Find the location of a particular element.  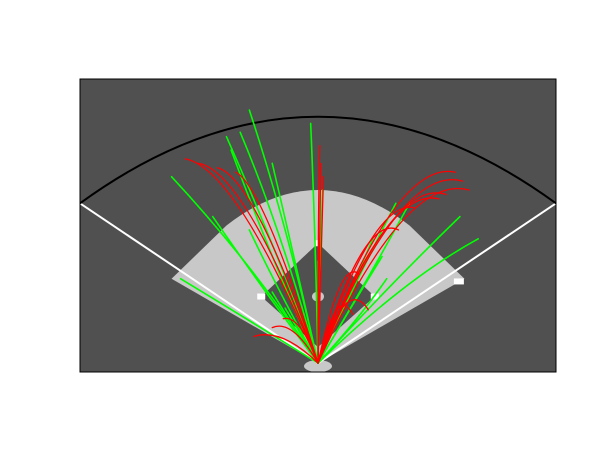

bullpen-marker is located at coordinates (458, 281).